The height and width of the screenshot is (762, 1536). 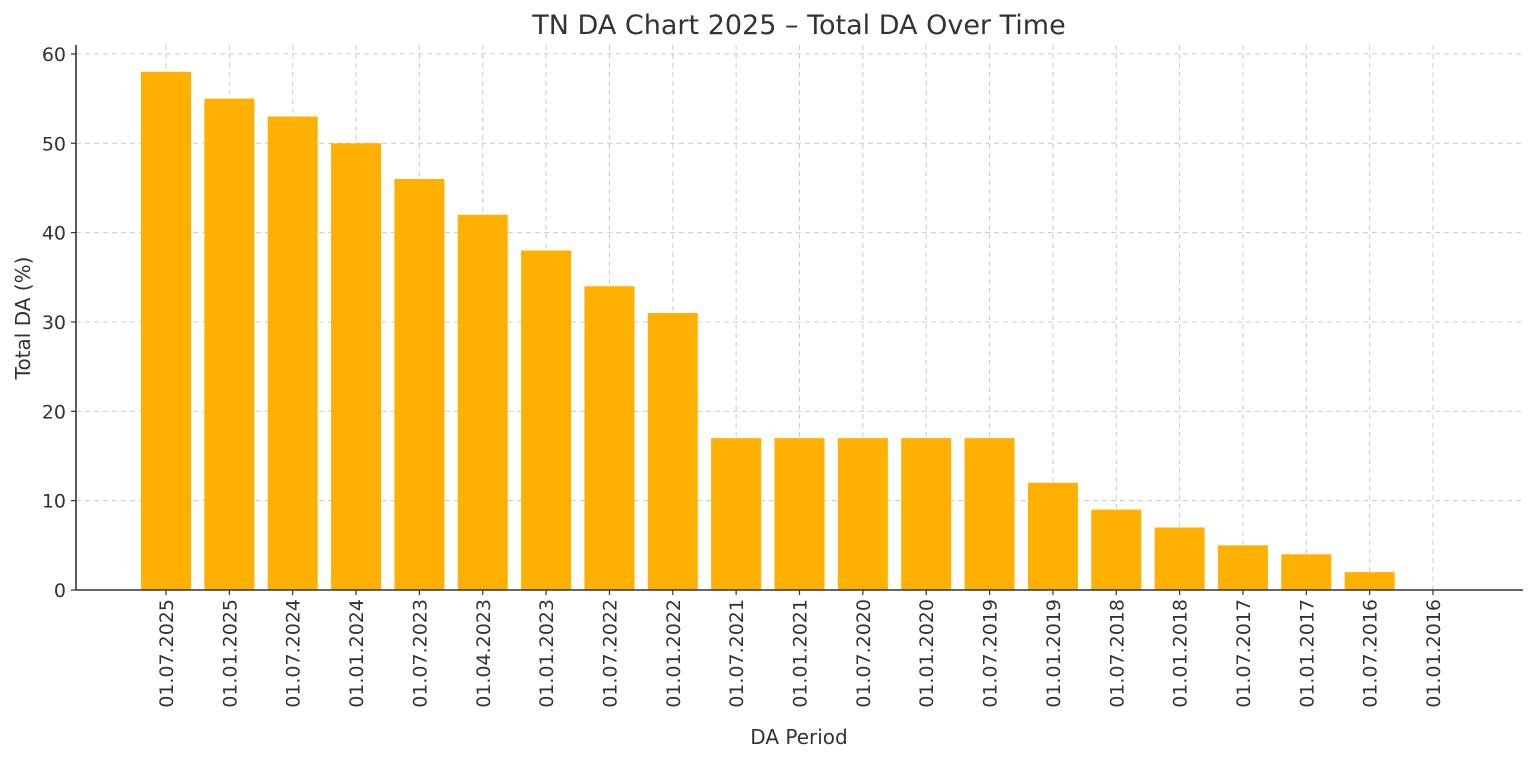 What do you see at coordinates (801, 653) in the screenshot?
I see `x-tick-label: 01.01.2021` at bounding box center [801, 653].